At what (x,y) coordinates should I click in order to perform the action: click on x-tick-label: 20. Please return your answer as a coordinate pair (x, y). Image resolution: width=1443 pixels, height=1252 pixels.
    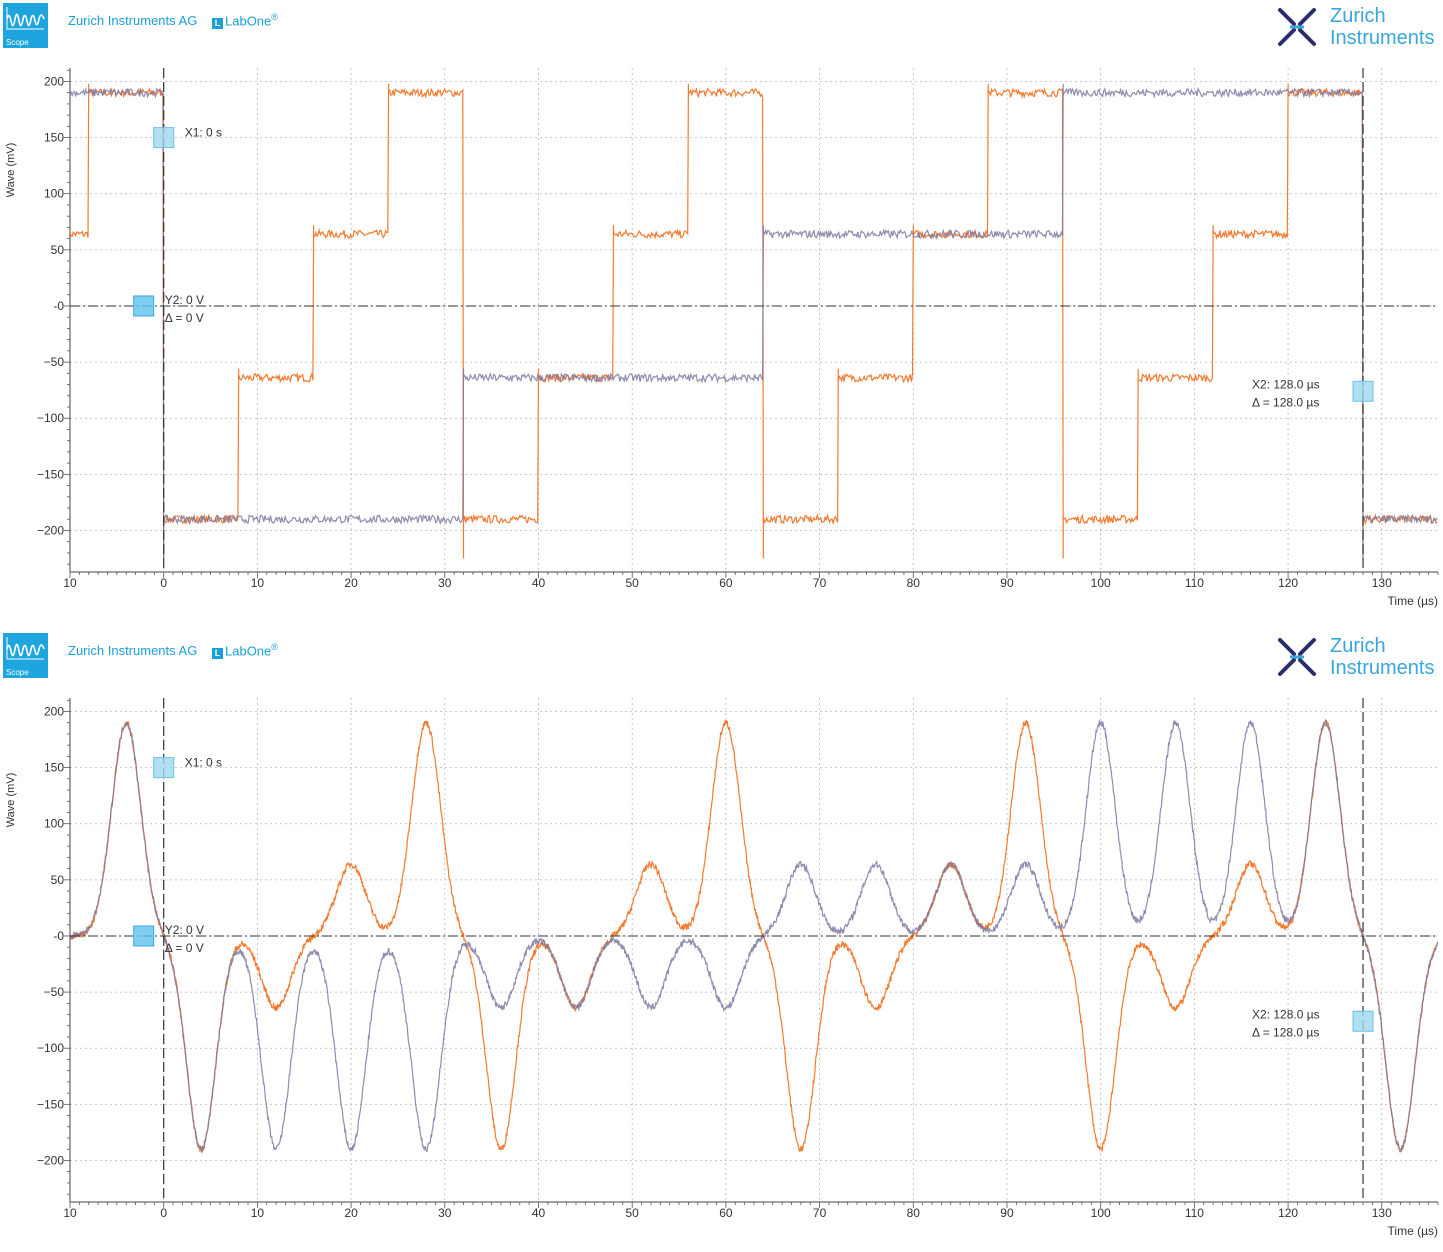
    Looking at the image, I should click on (351, 1213).